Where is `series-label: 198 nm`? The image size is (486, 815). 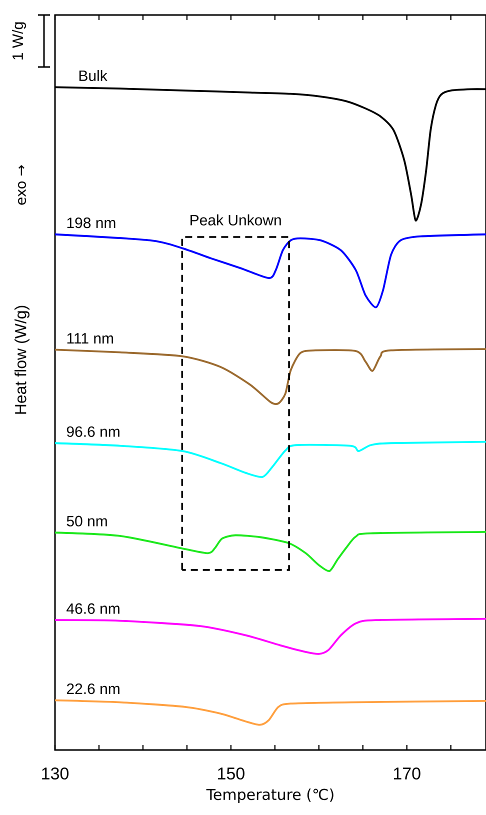
series-label: 198 nm is located at coordinates (91, 223).